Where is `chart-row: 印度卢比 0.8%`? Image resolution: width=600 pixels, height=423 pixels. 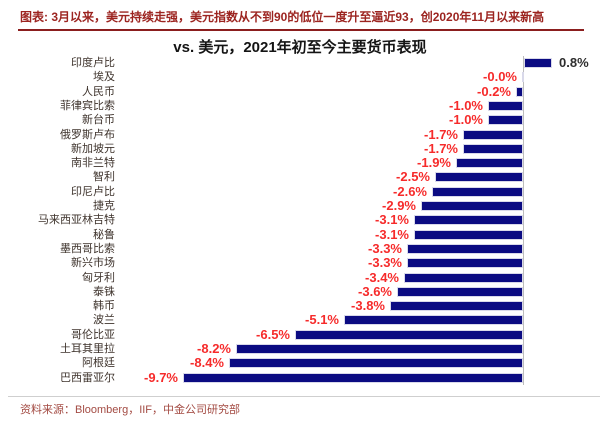
chart-row: 印度卢比 0.8% is located at coordinates (300, 62).